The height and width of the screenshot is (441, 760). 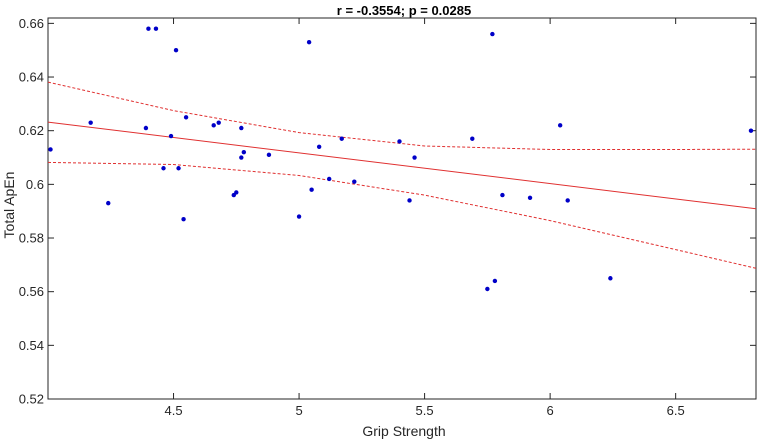 I want to click on y-tick-label: 0.66, so click(x=31, y=23).